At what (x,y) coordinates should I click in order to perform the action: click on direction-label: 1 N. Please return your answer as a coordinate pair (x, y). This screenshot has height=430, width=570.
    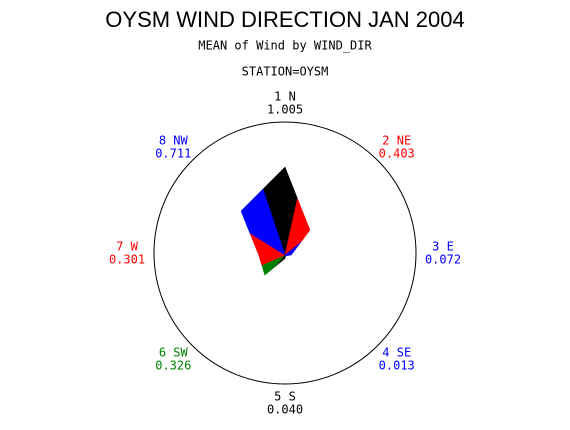
    Looking at the image, I should click on (285, 96).